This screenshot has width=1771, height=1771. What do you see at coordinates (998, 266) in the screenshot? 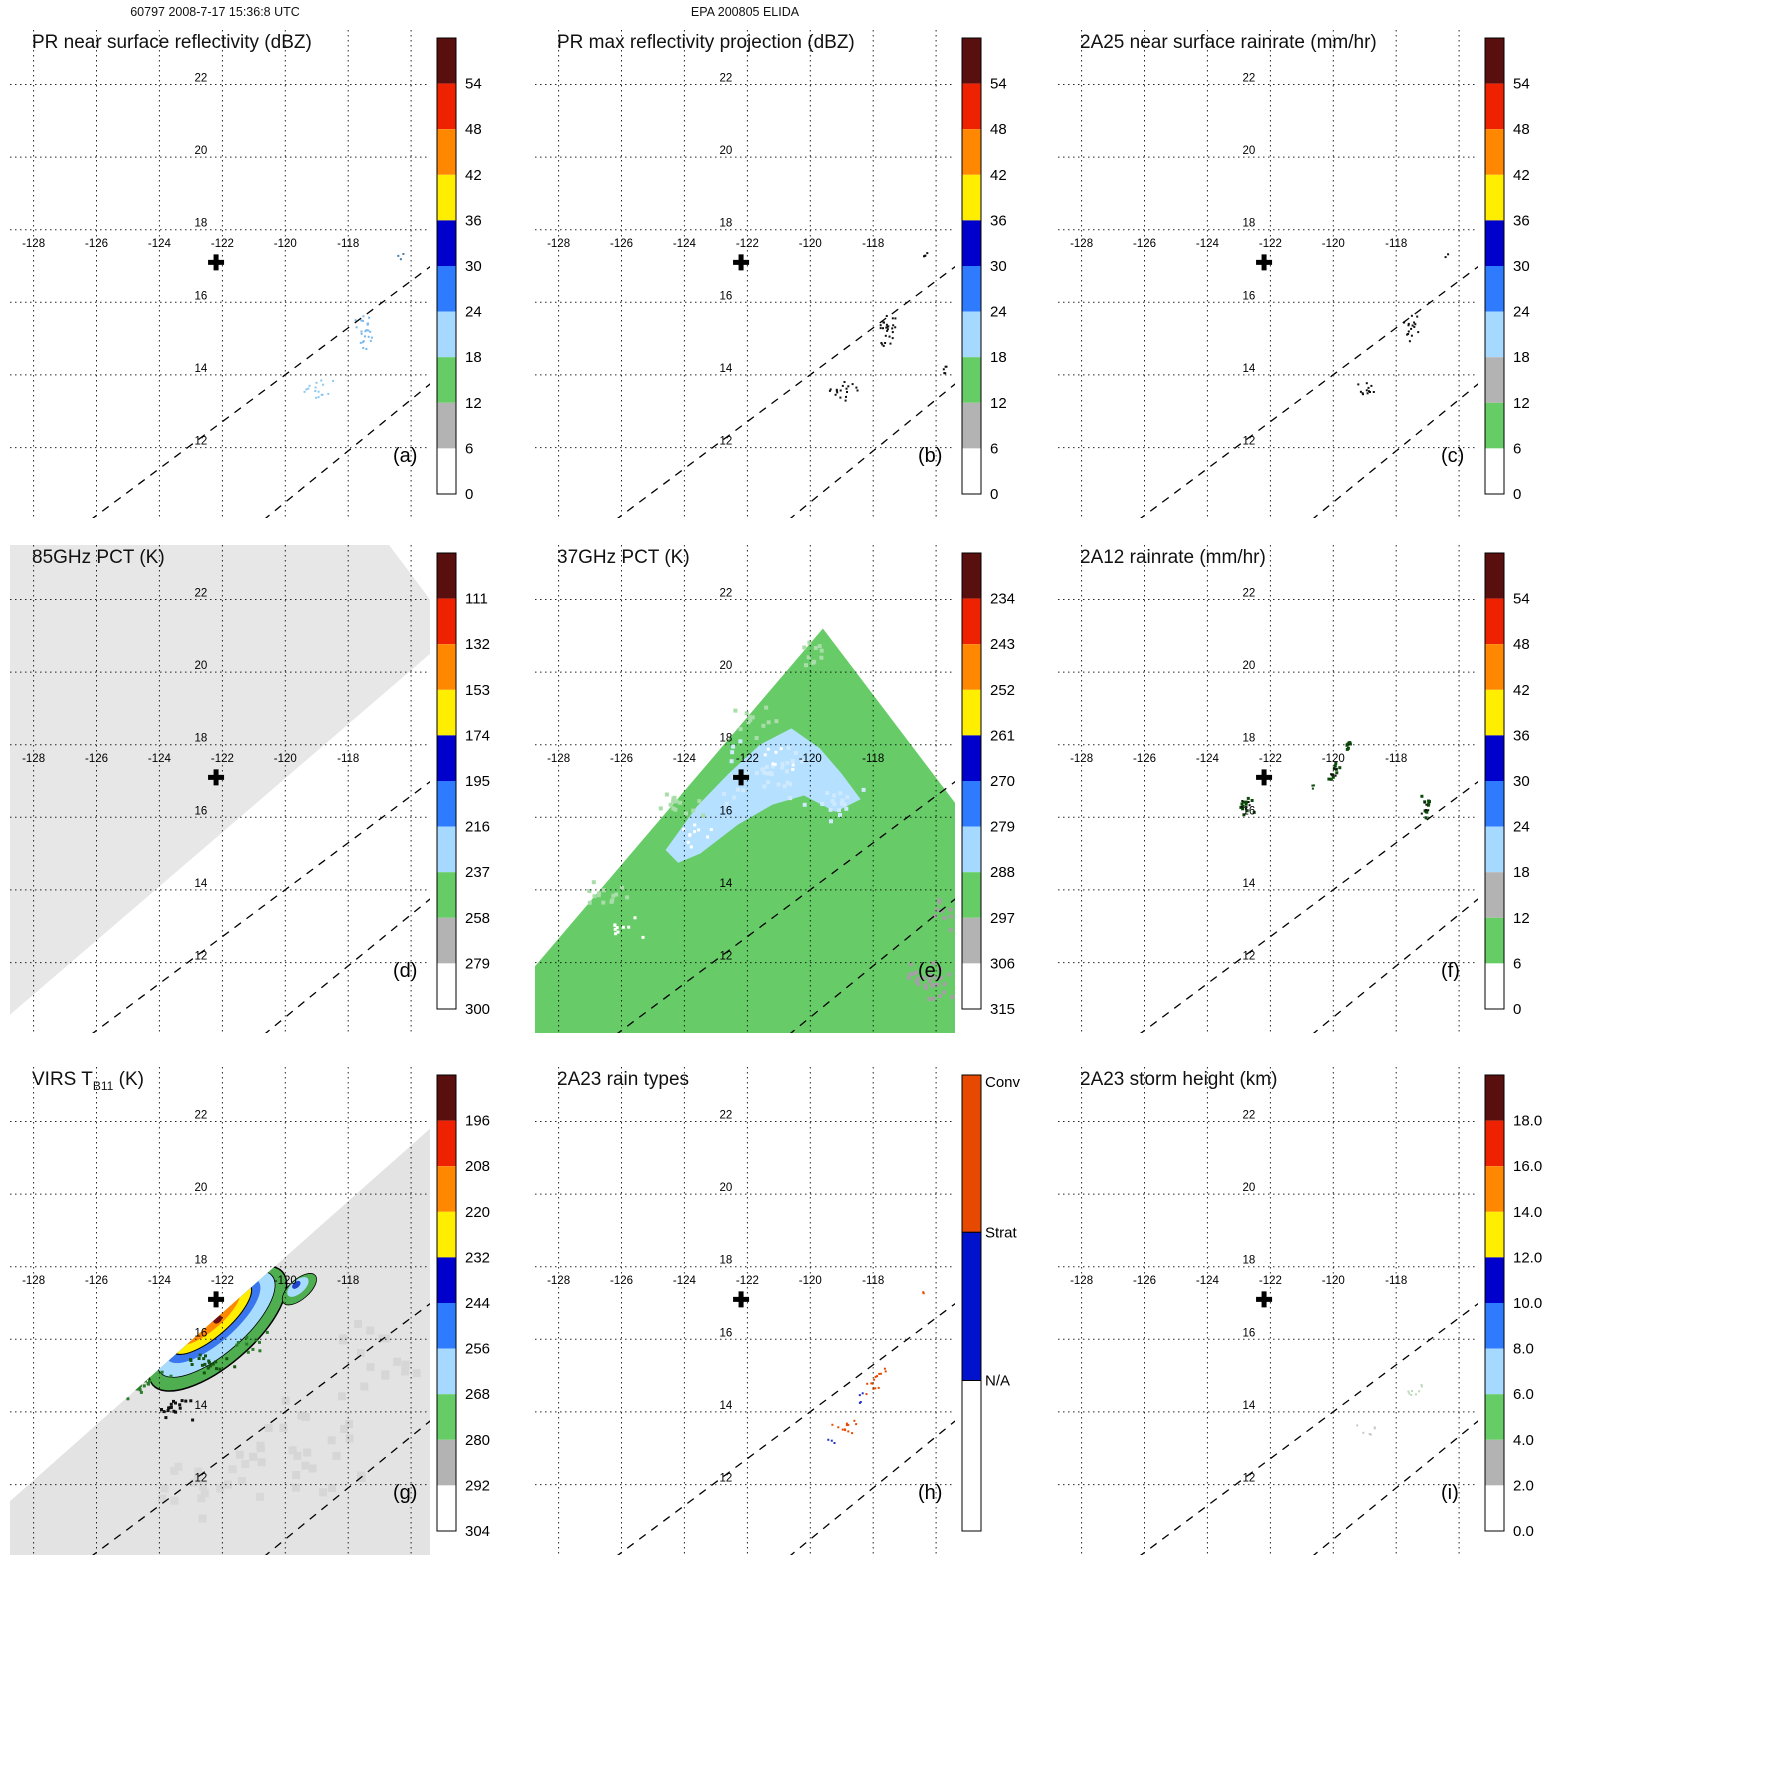
I see `colorbar-tick-label: 30` at bounding box center [998, 266].